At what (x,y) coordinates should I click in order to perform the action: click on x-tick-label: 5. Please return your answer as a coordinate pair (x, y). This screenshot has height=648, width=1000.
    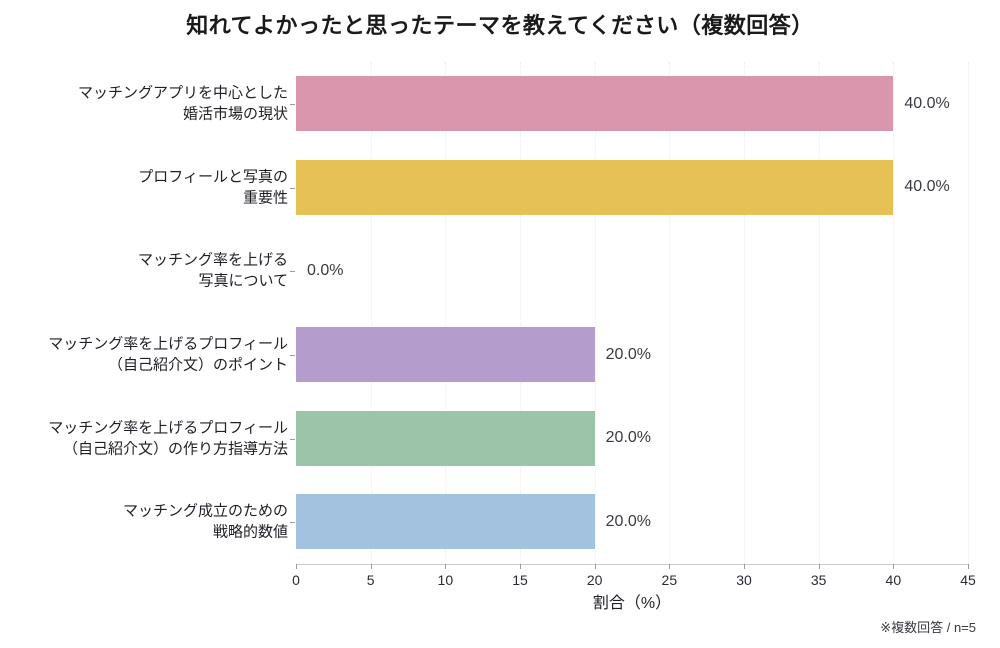
    Looking at the image, I should click on (370, 580).